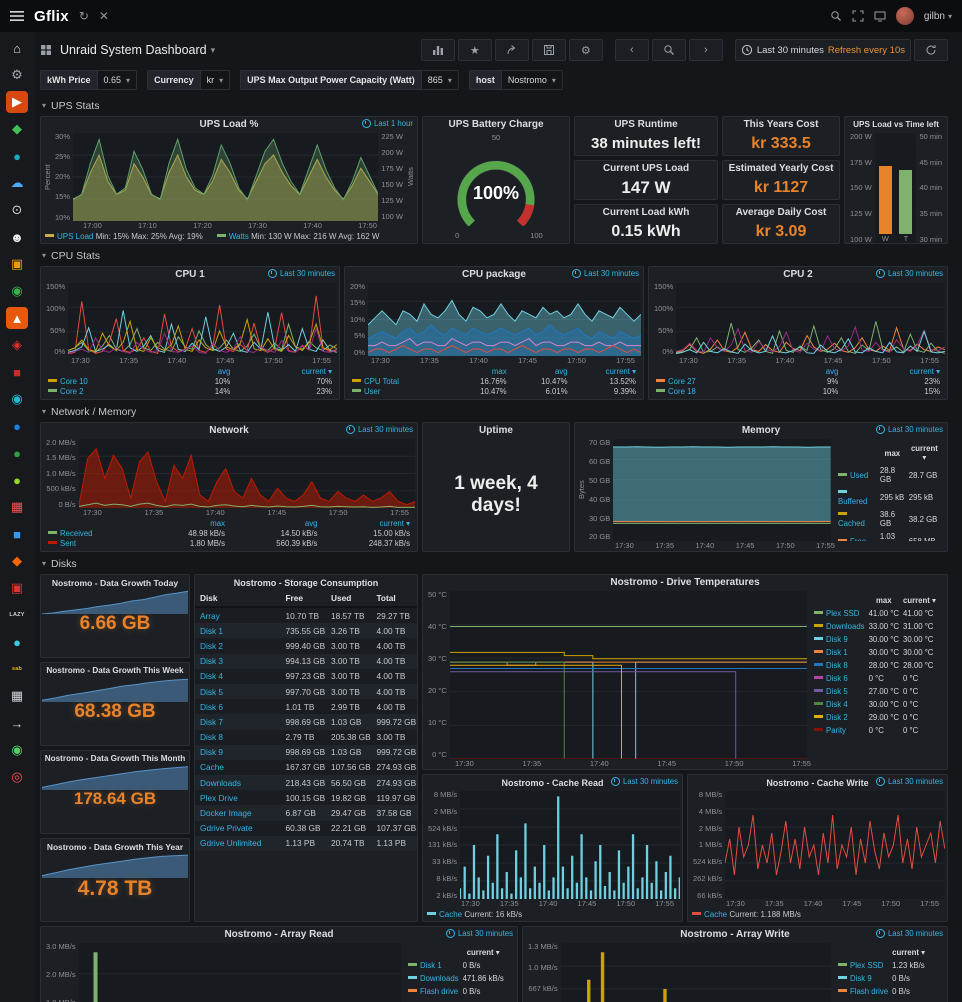 The image size is (962, 1002). Describe the element at coordinates (239, 972) in the screenshot. I see `array-read-graph` at that location.